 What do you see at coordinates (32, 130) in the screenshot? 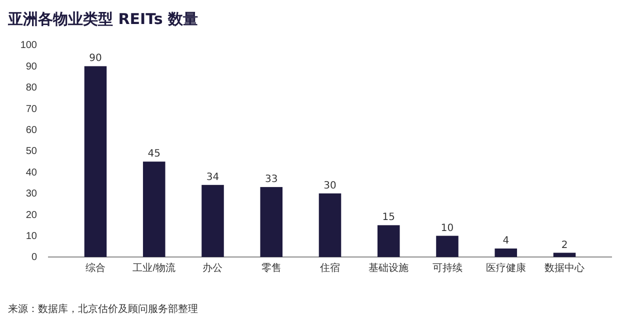
I see `y-tick-label: 60` at bounding box center [32, 130].